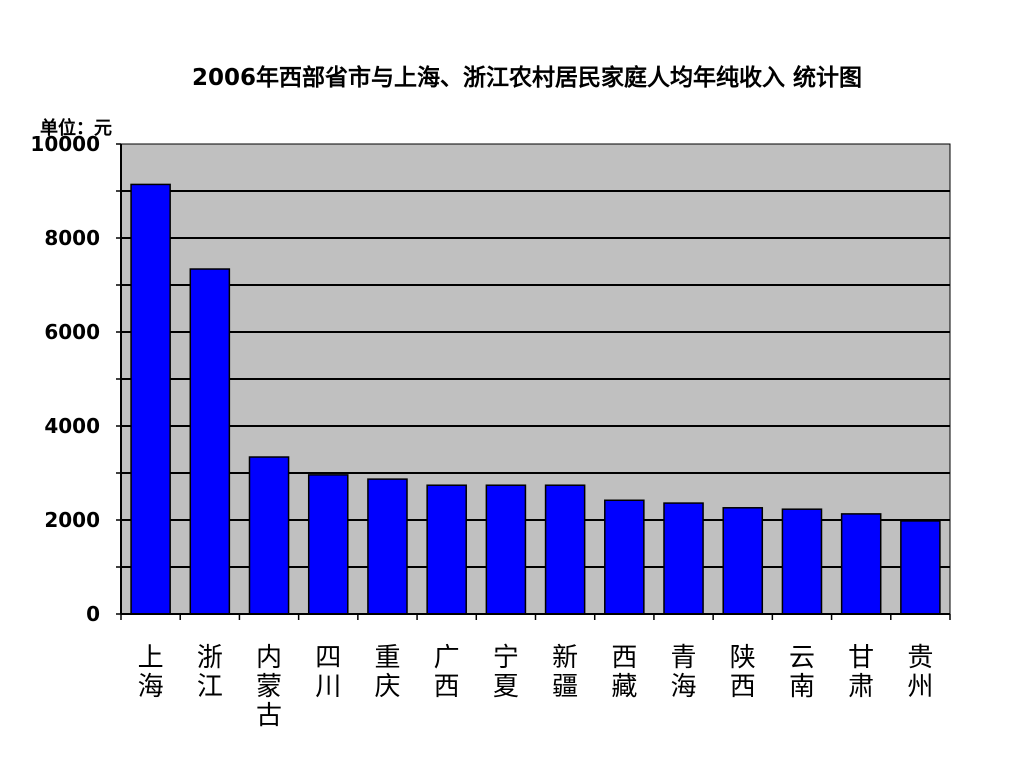 This screenshot has width=1024, height=768. What do you see at coordinates (684, 672) in the screenshot?
I see `x-tick-label: 青海` at bounding box center [684, 672].